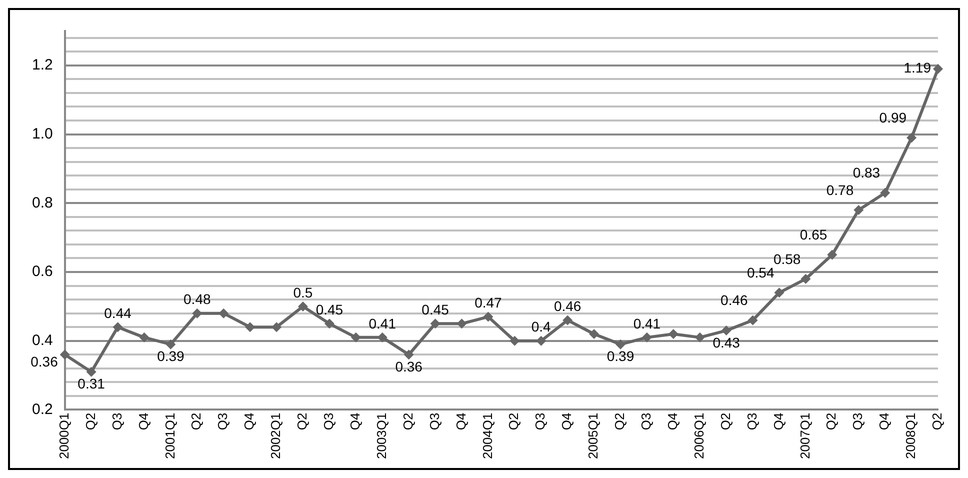  I want to click on y-tick-label: 0.6, so click(42, 271).